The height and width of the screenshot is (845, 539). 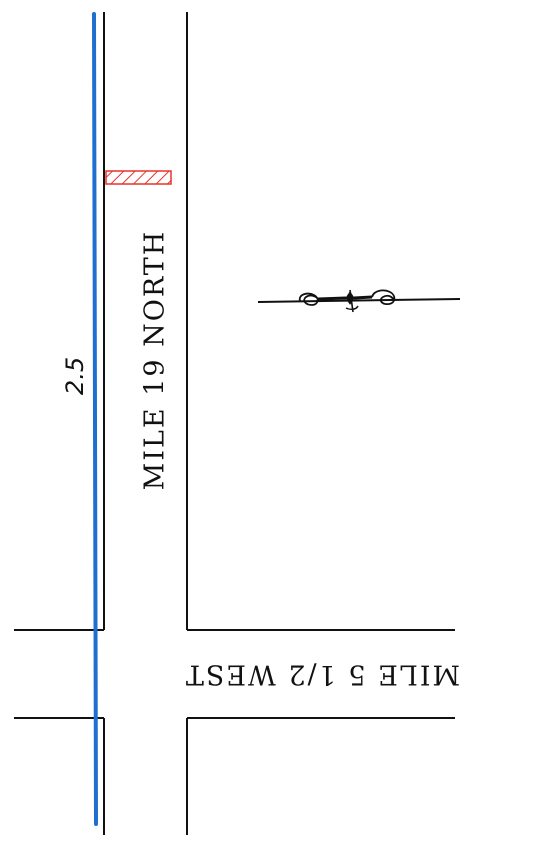 I want to click on distance-label: 2.5, so click(x=75, y=376).